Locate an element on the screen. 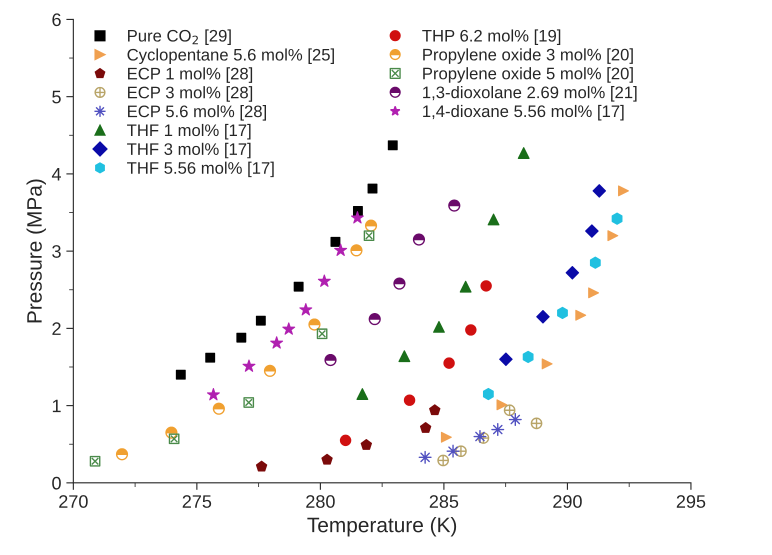 This screenshot has height=555, width=772. y-tick-label: 6 is located at coordinates (56, 19).